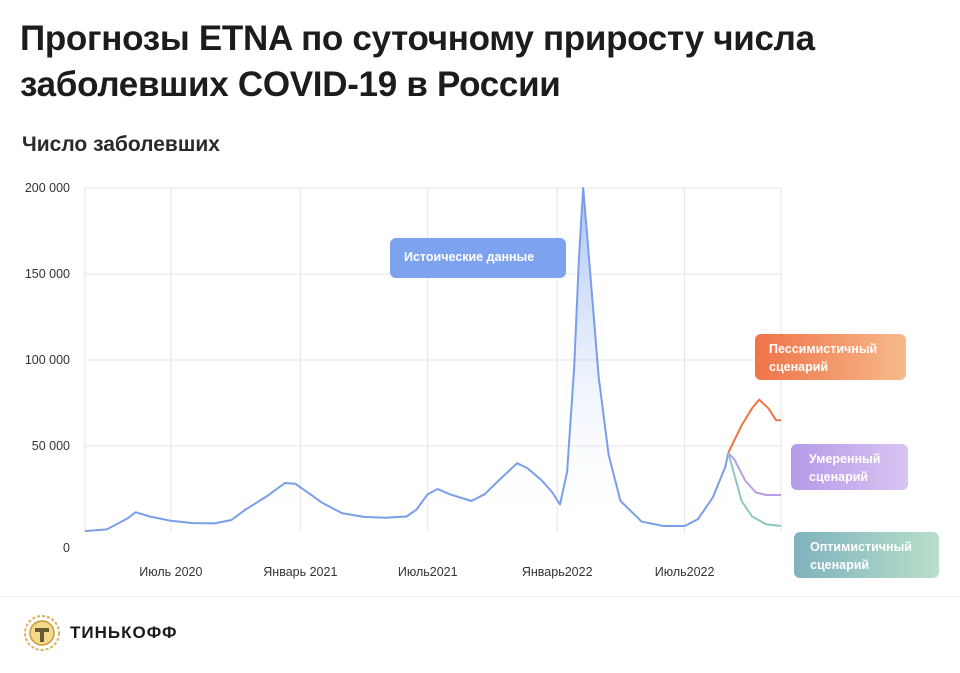  I want to click on optimistic-scenario-label: Оптимистичный сценарий, so click(866, 555).